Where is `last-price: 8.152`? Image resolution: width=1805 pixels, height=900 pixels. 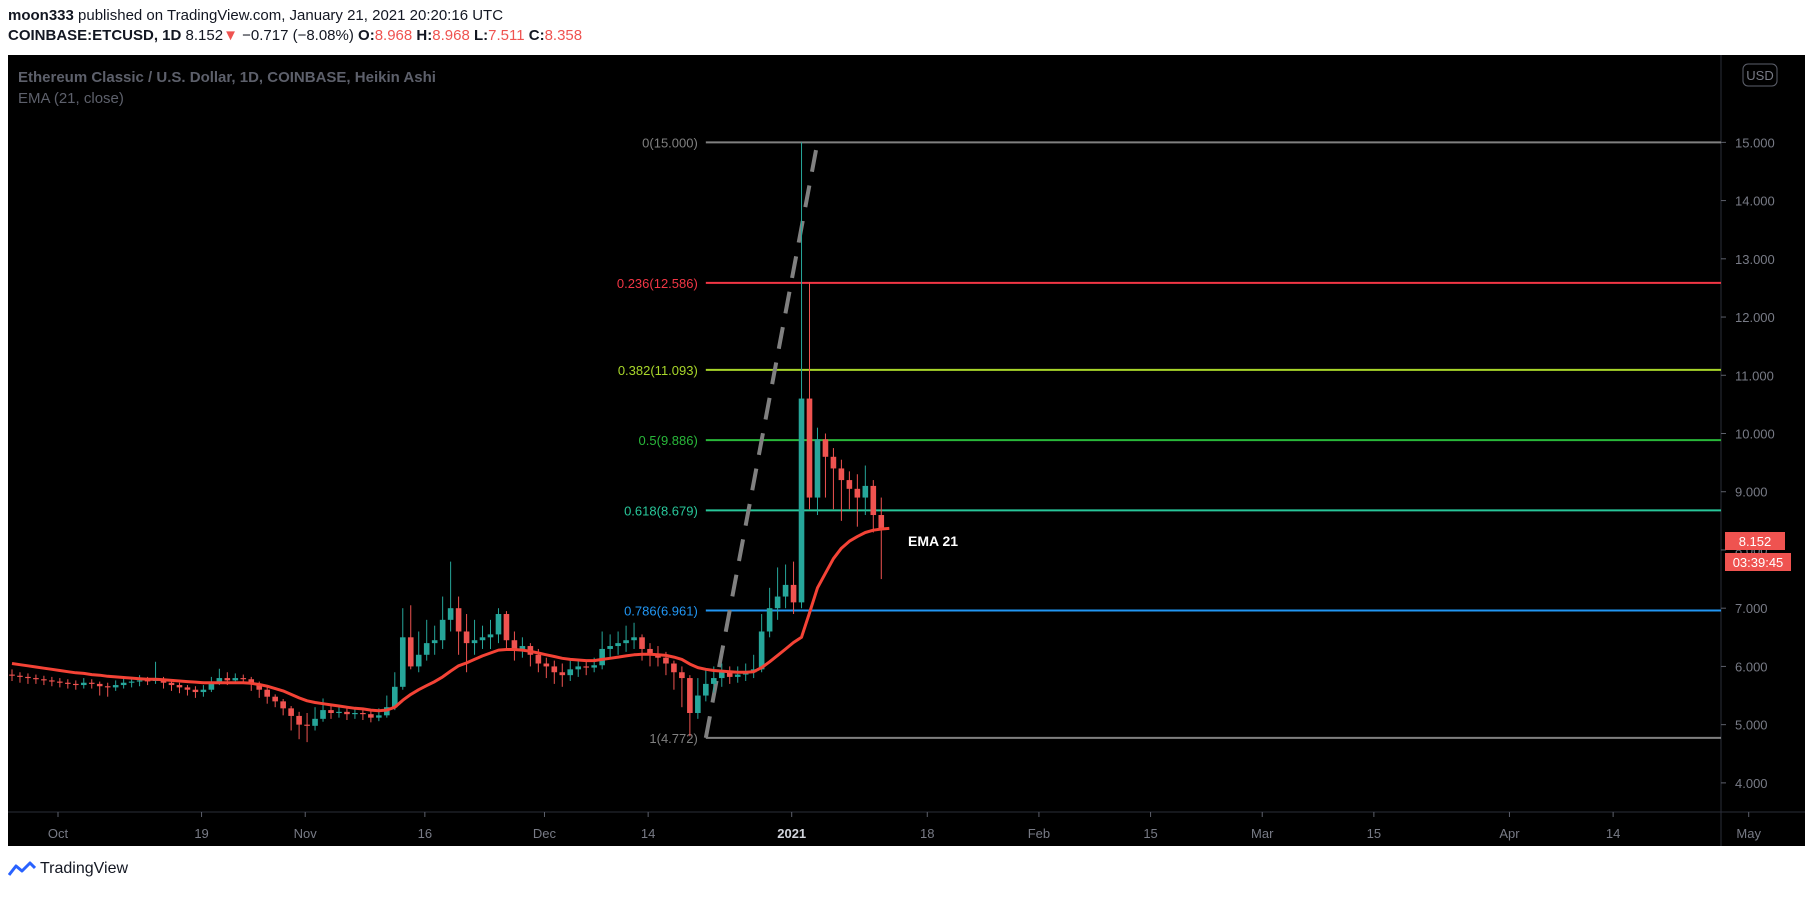
last-price: 8.152 is located at coordinates (204, 35).